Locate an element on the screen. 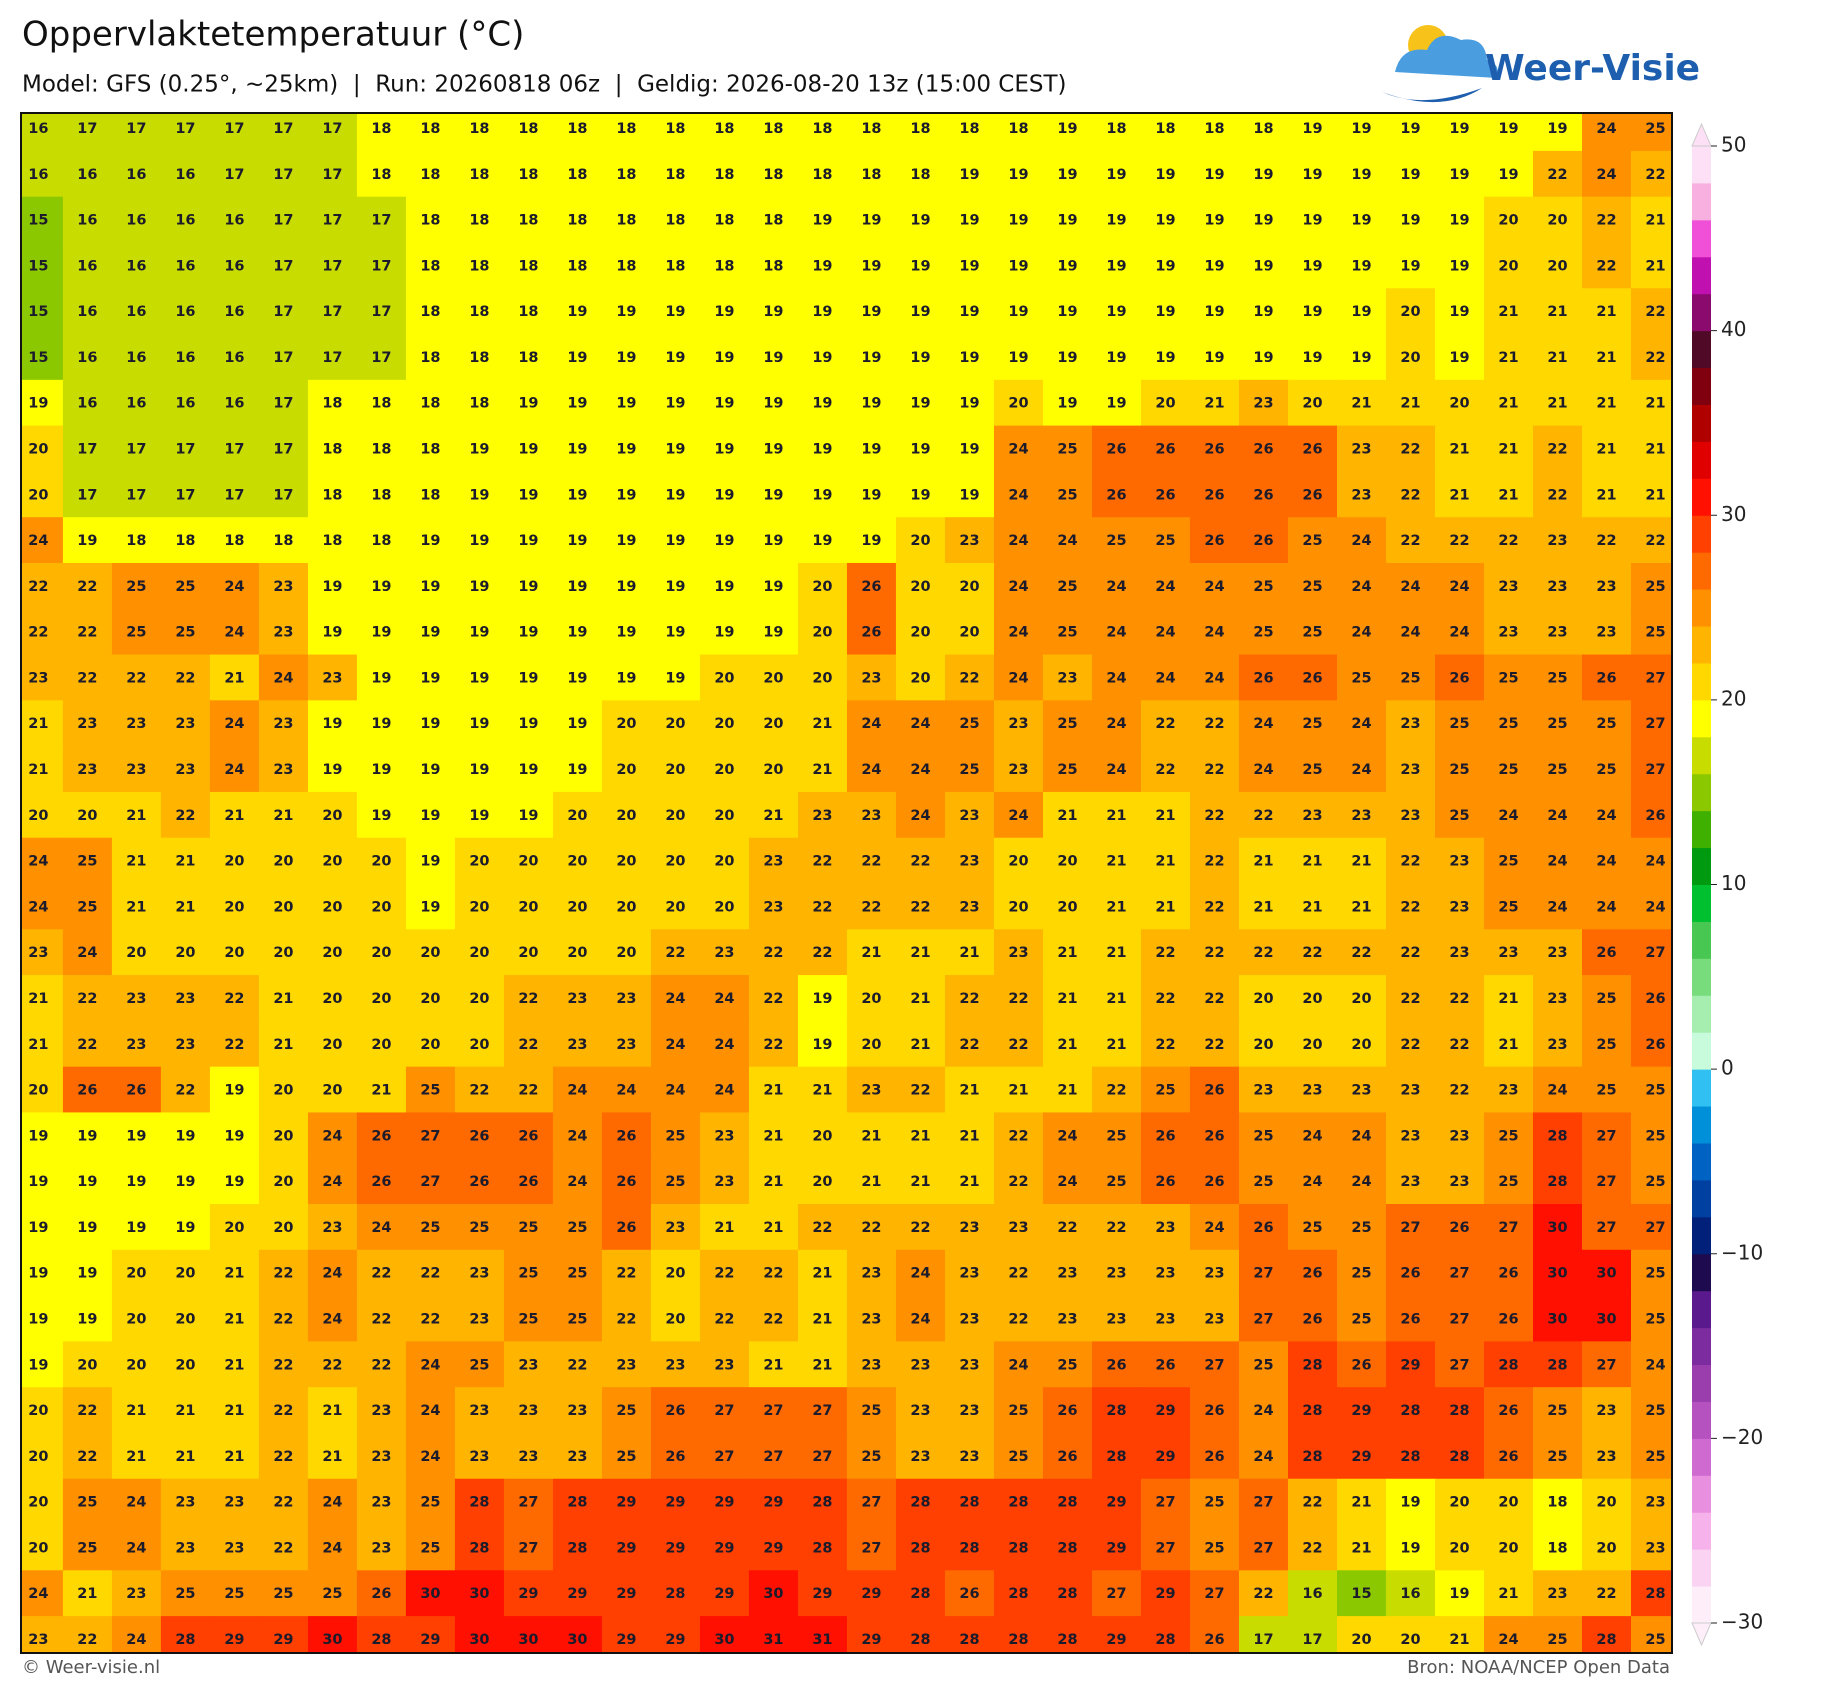 The height and width of the screenshot is (1681, 1824). temperature-label: 27 is located at coordinates (773, 1457).